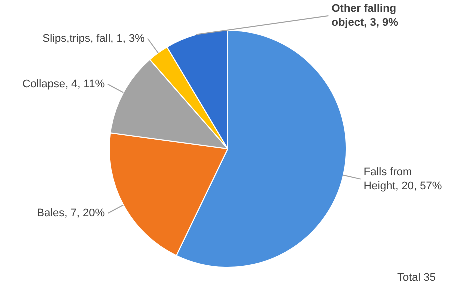  What do you see at coordinates (416, 278) in the screenshot?
I see `text: Total 35` at bounding box center [416, 278].